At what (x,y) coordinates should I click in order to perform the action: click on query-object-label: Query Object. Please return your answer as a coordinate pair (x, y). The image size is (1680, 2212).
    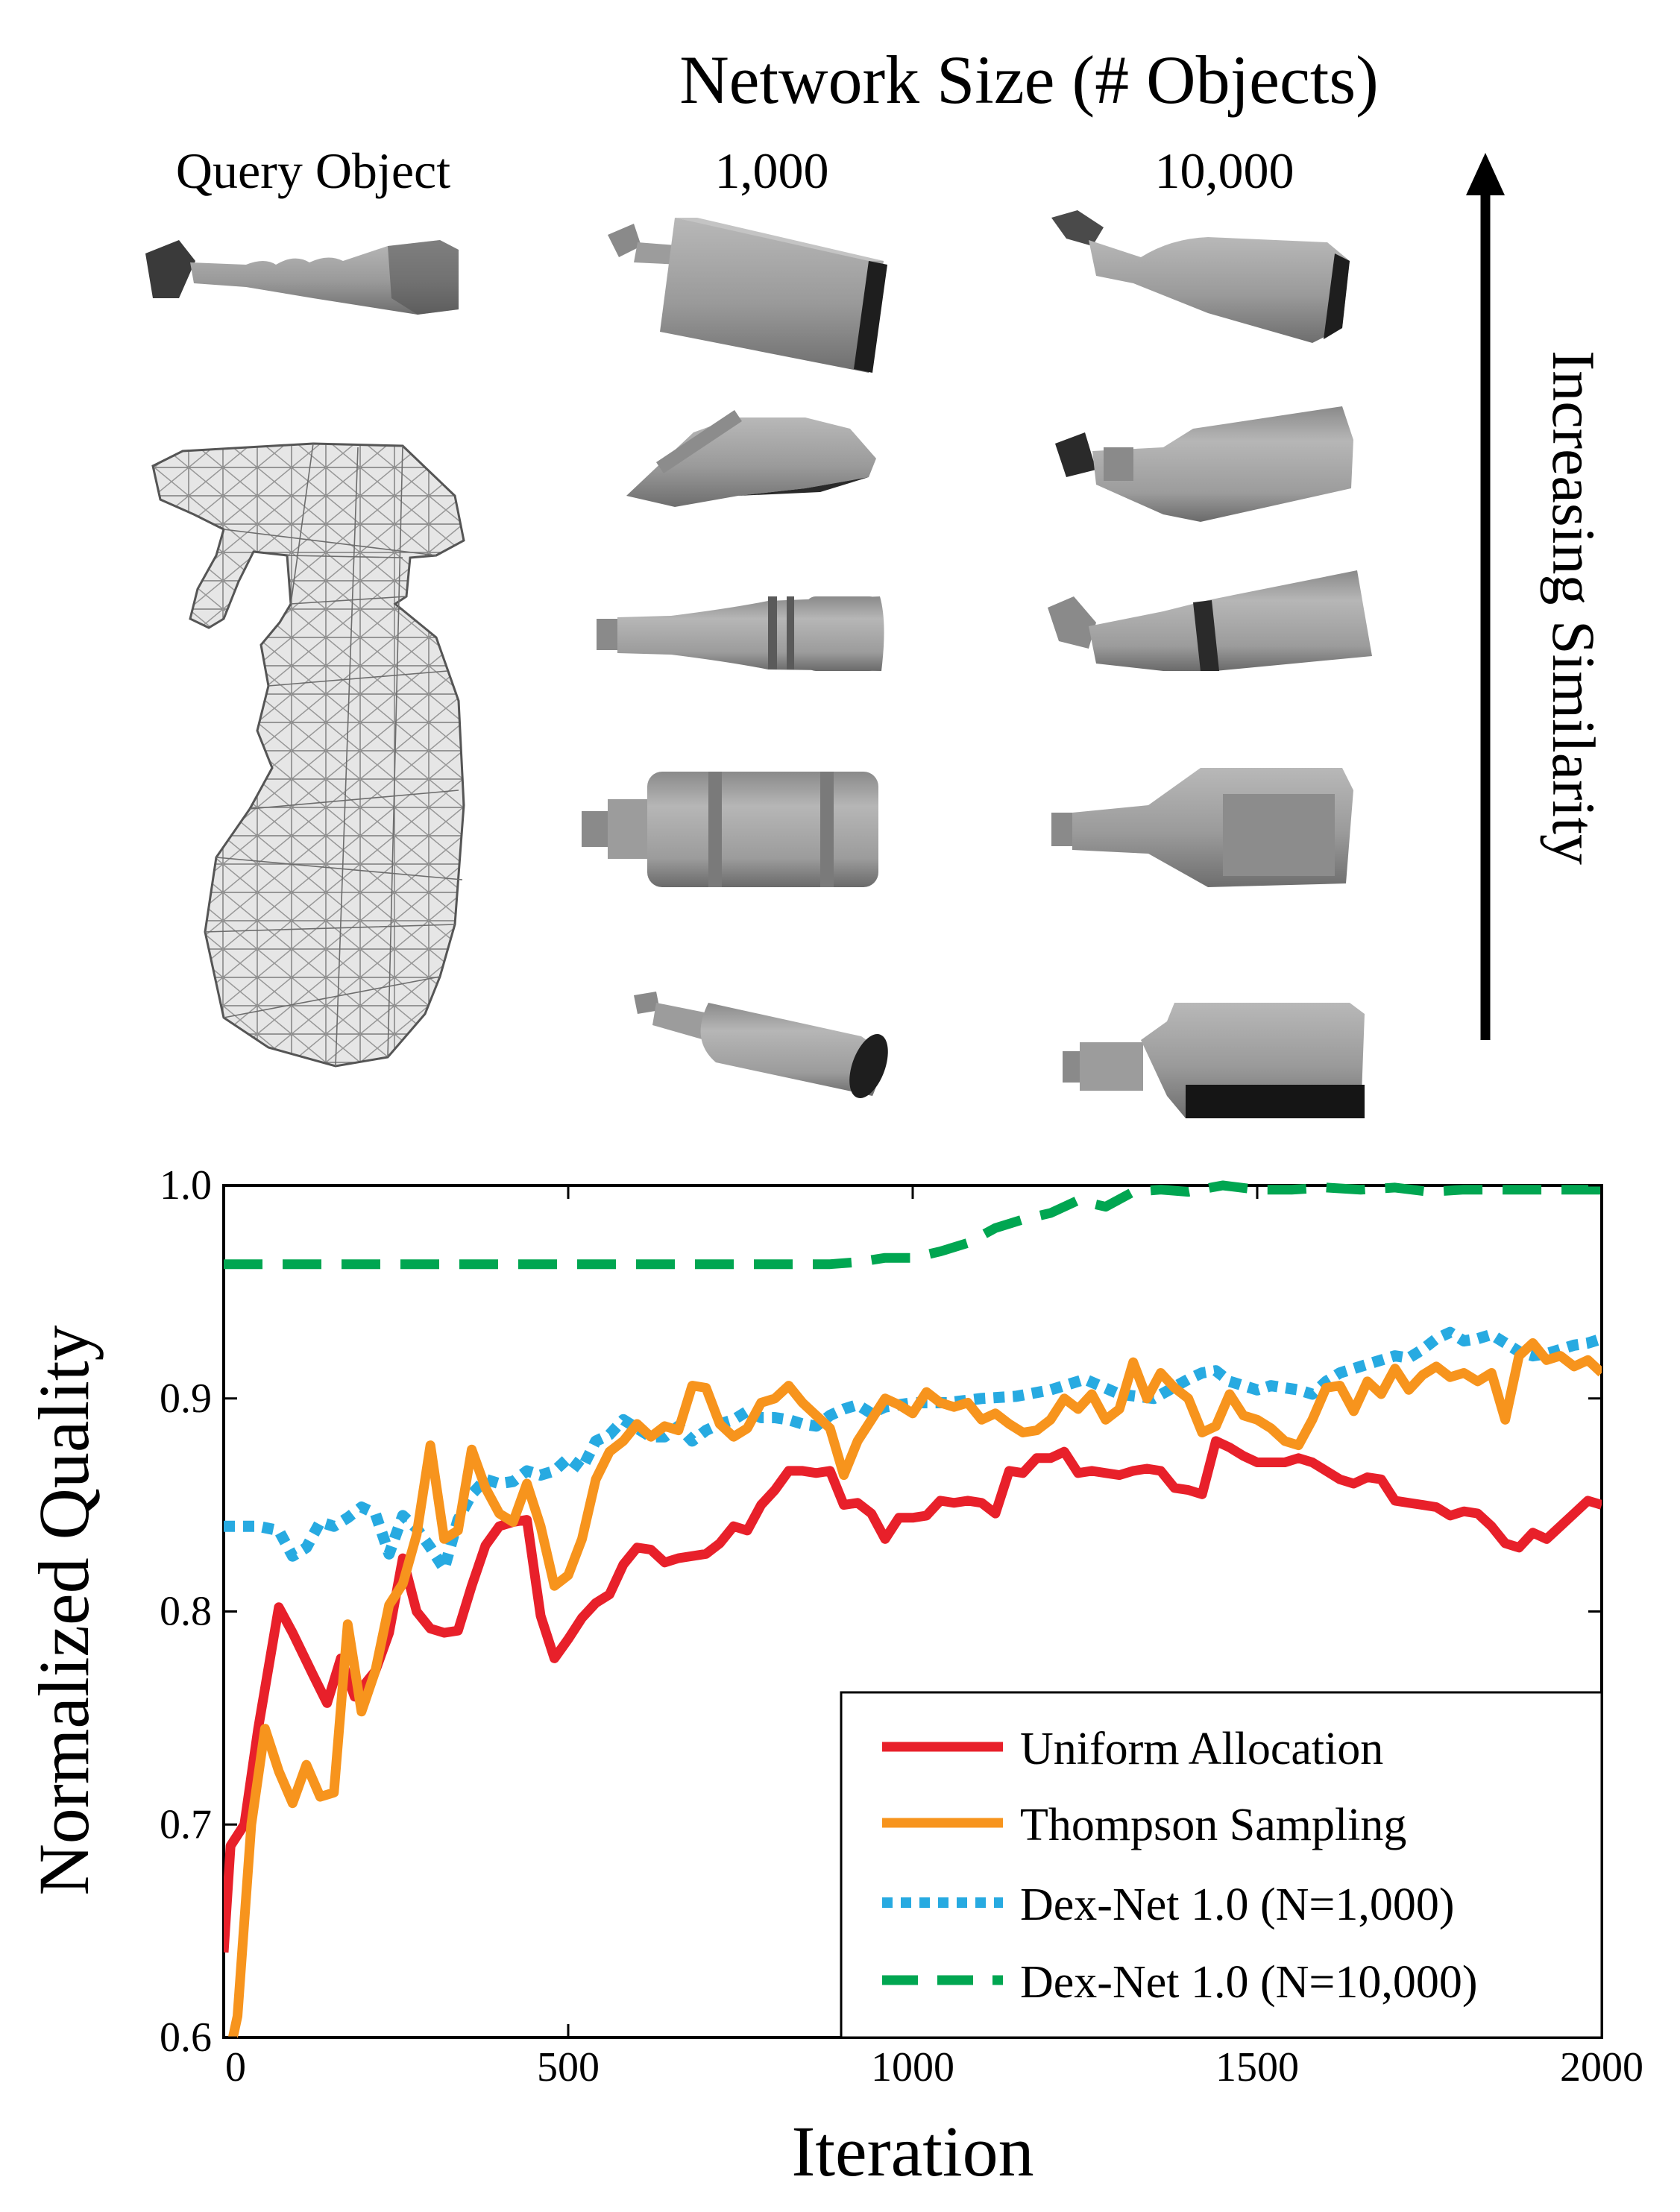
    Looking at the image, I should click on (313, 170).